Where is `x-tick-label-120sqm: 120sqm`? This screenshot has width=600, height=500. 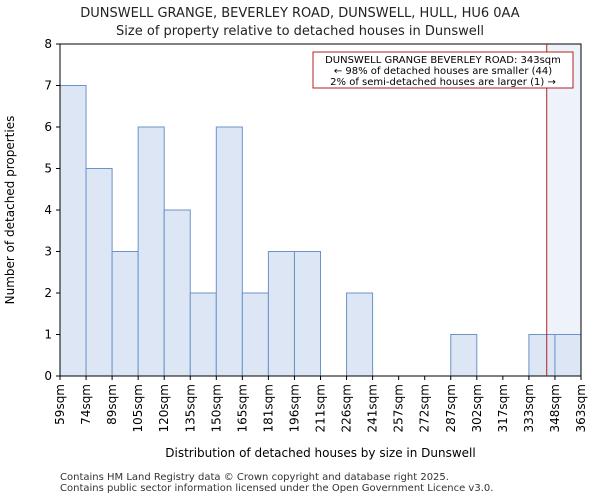
x-tick-label-120sqm: 120sqm is located at coordinates (164, 408).